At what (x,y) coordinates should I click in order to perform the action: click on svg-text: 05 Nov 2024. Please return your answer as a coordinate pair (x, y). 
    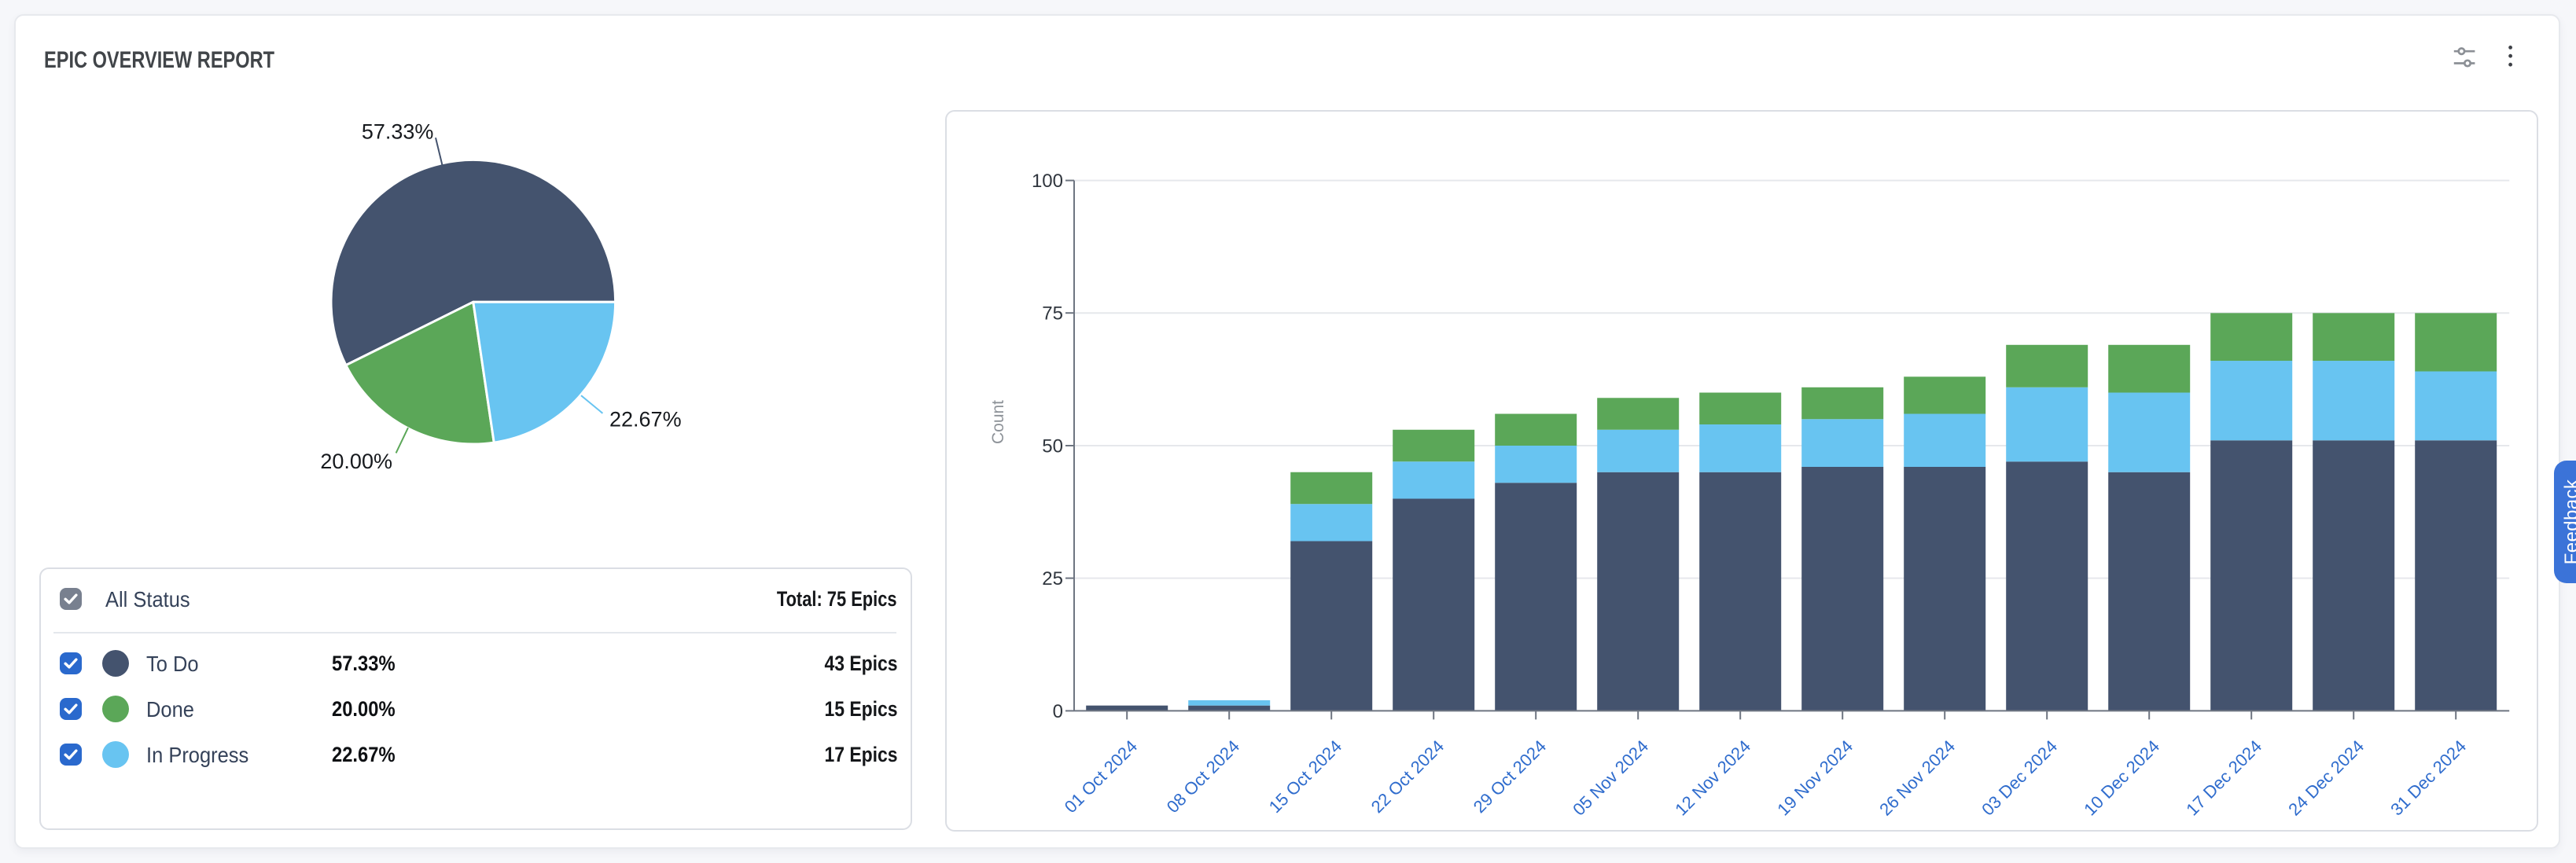
    Looking at the image, I should click on (1610, 778).